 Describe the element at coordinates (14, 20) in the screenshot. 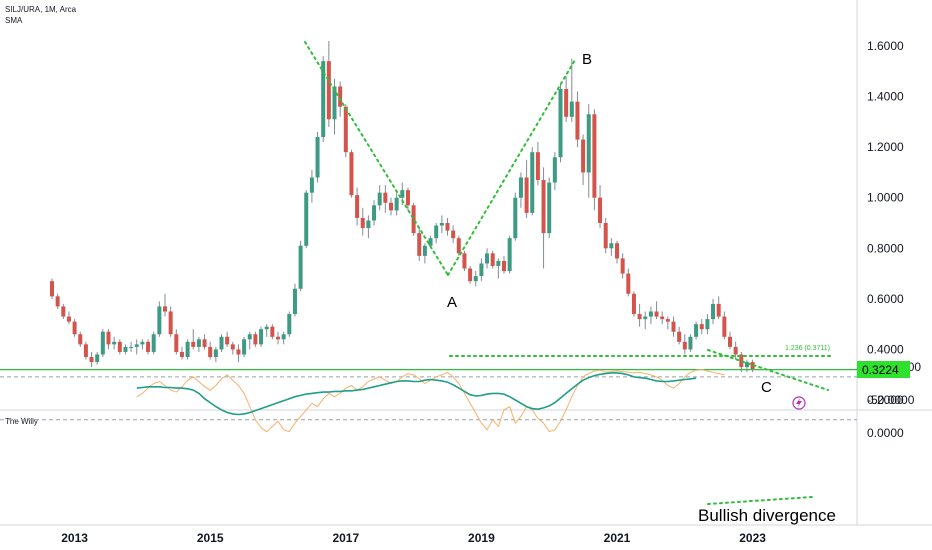

I see `indicator-title: SMA` at that location.